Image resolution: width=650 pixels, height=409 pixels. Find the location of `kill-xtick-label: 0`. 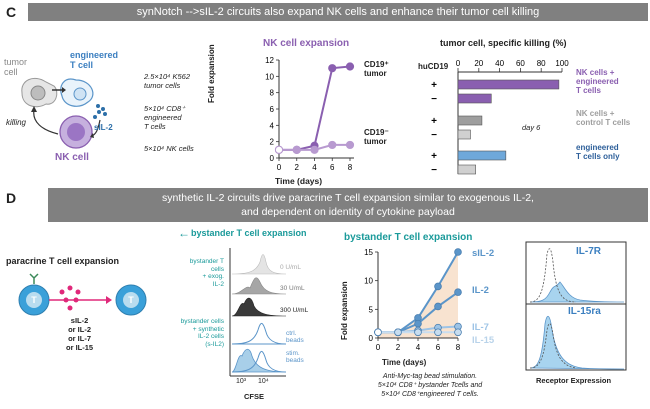

kill-xtick-label: 0 is located at coordinates (458, 63).